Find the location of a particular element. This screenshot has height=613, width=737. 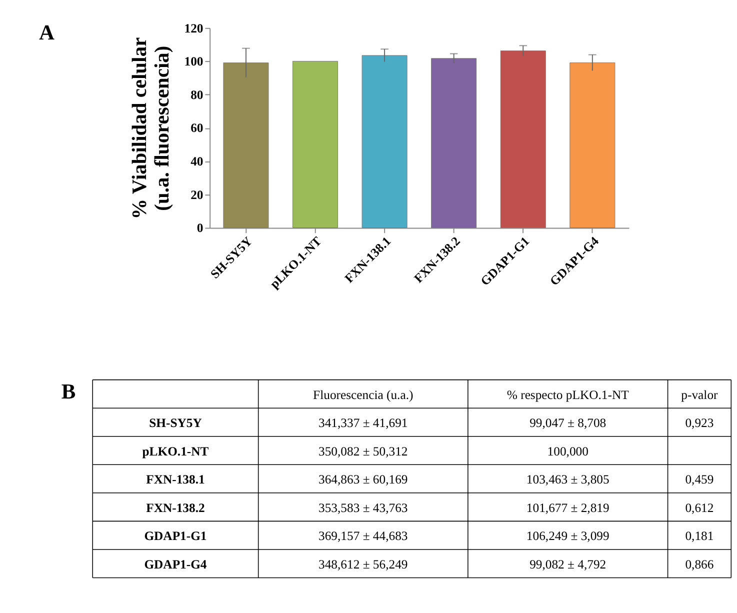

text: pLKO.1-NT is located at coordinates (176, 451).